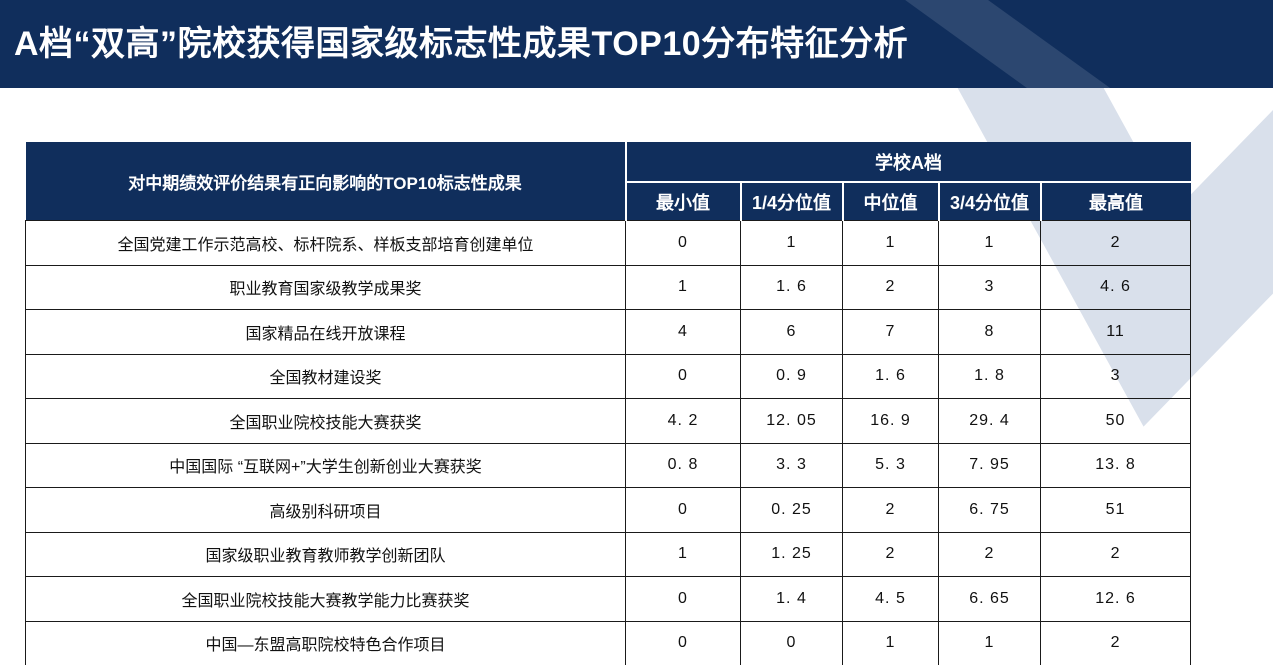  Describe the element at coordinates (907, 162) in the screenshot. I see `group-header-cell: 学校A档` at that location.